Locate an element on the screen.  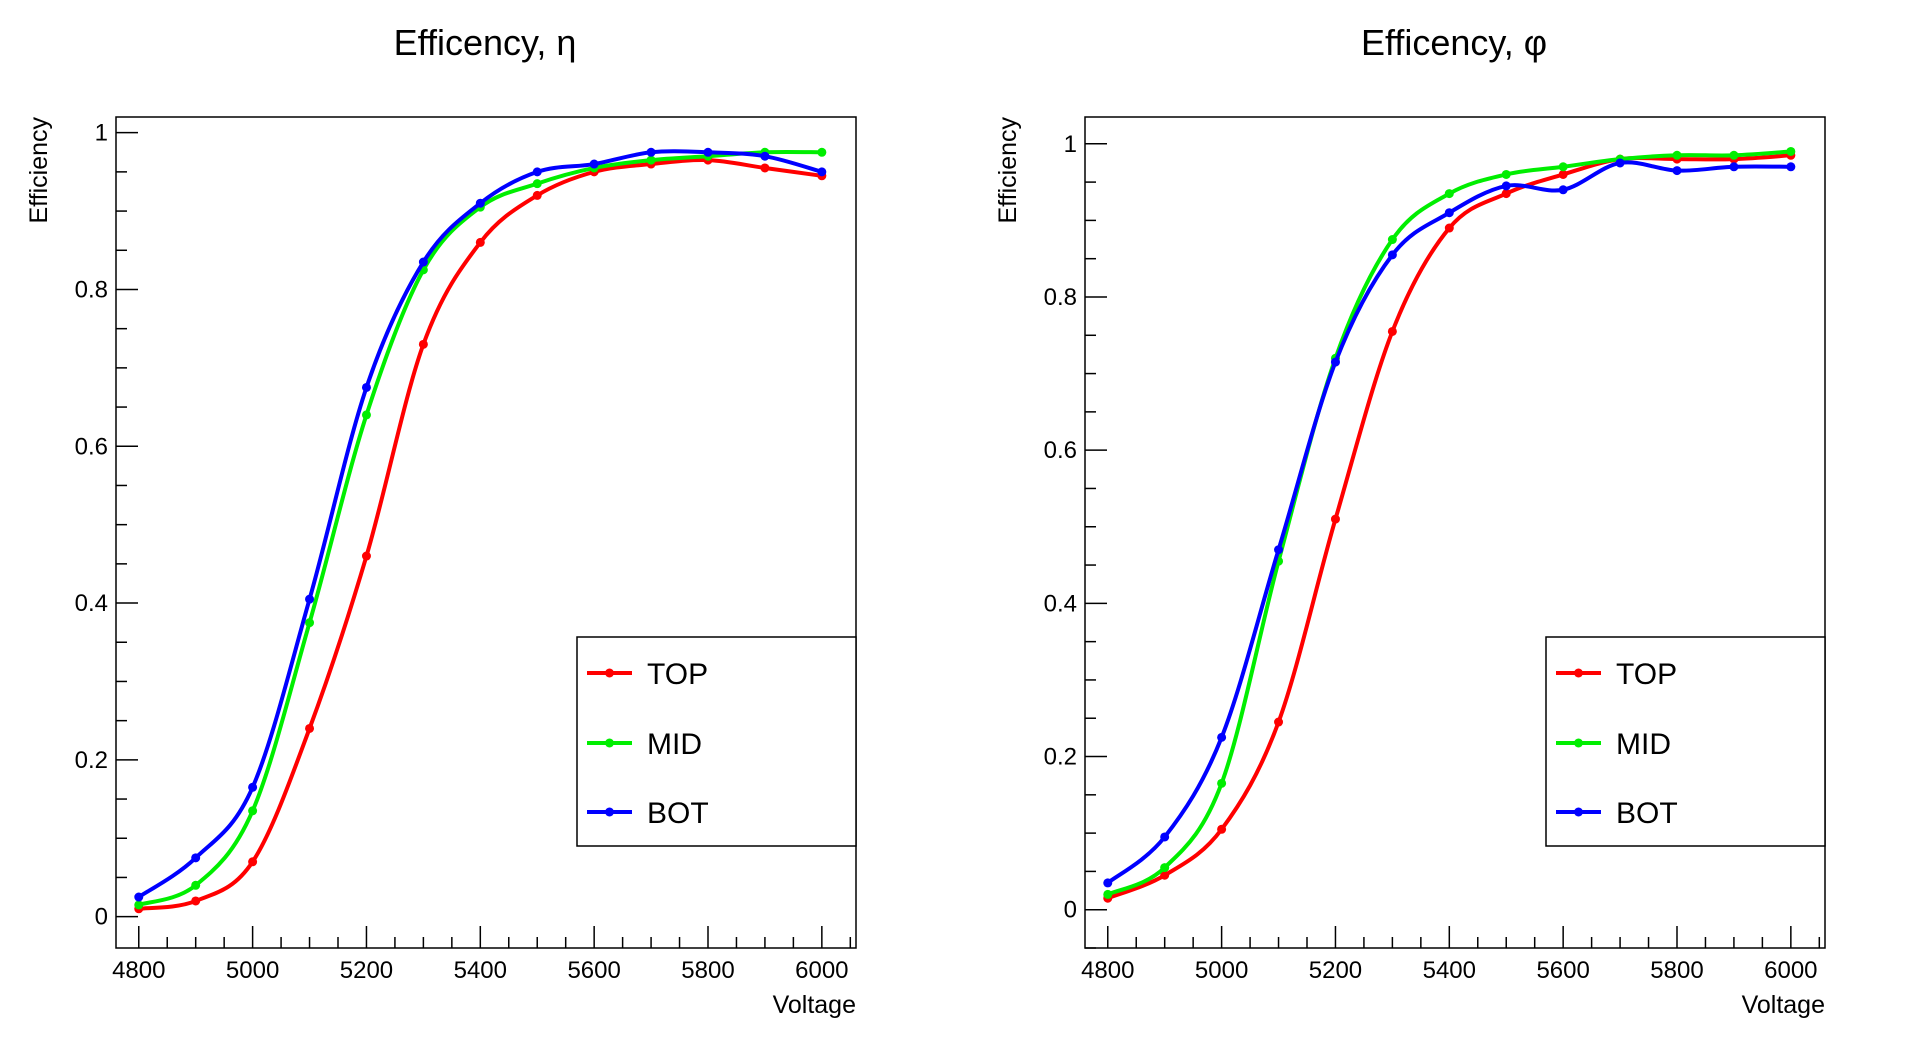
y-axis-title: Efficiency is located at coordinates (1008, 170).